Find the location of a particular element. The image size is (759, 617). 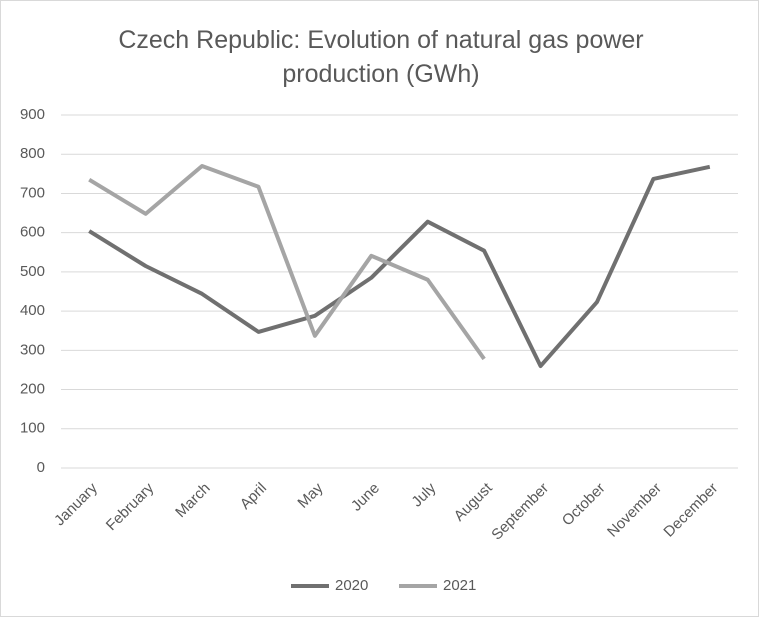

x-tick-label: June is located at coordinates (365, 497).